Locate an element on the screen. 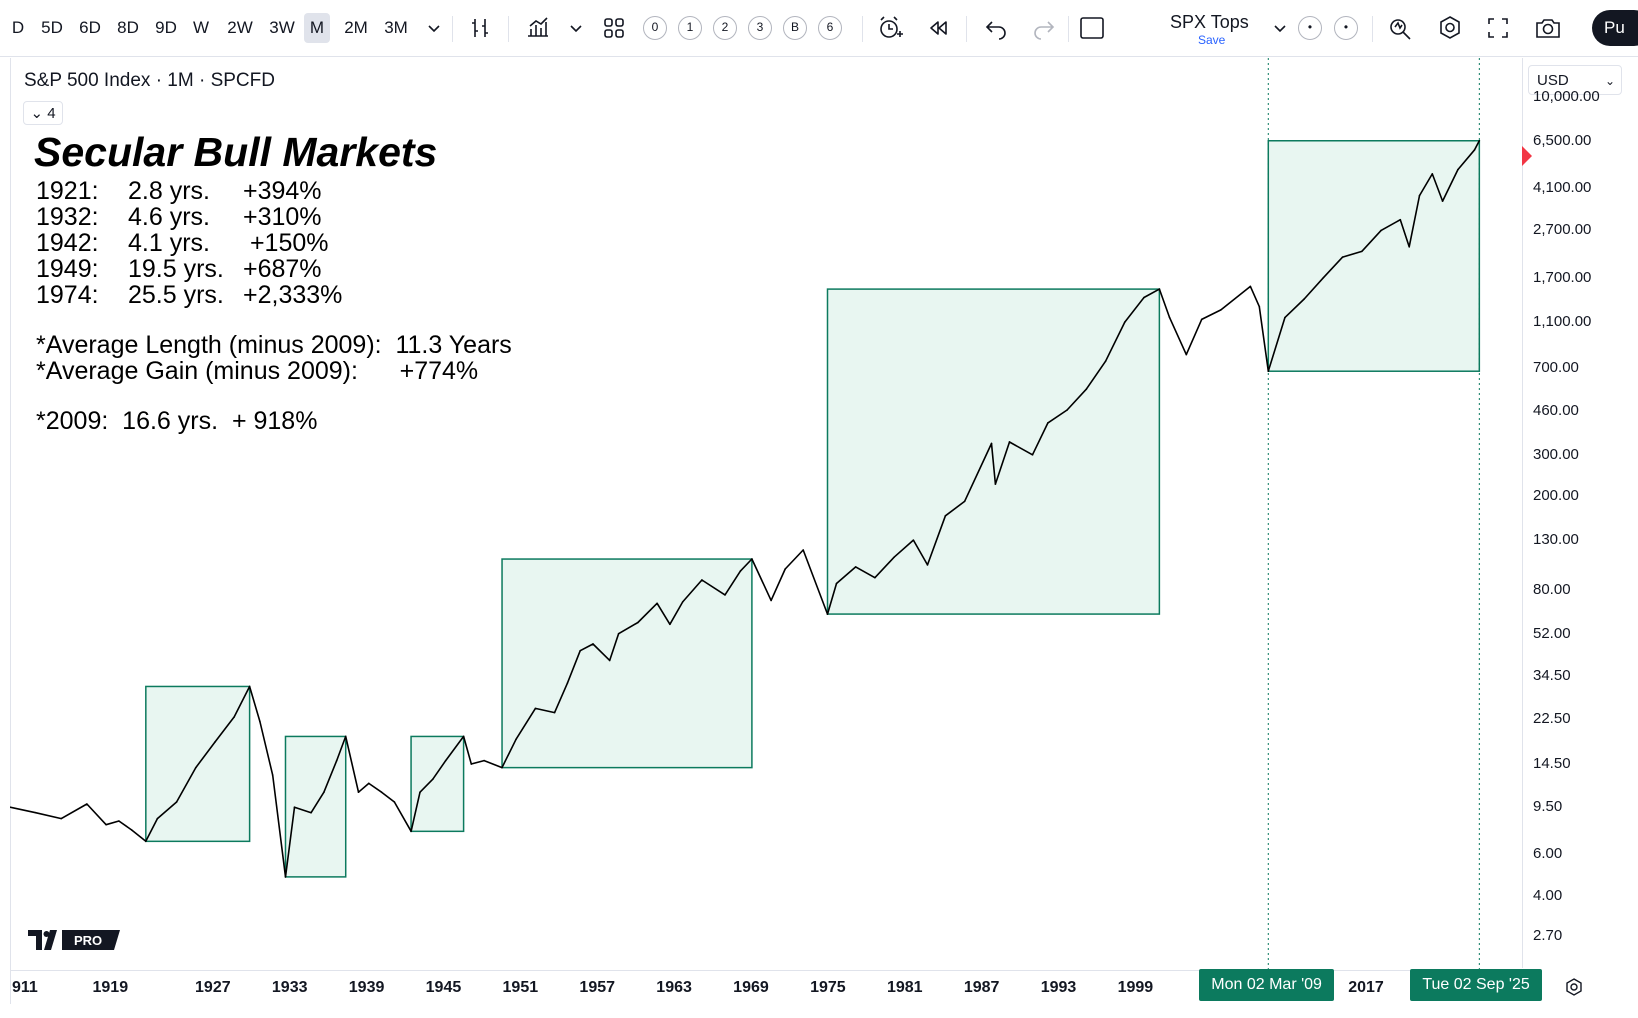 This screenshot has width=1638, height=1018. price-label: 2.70 is located at coordinates (1548, 935).